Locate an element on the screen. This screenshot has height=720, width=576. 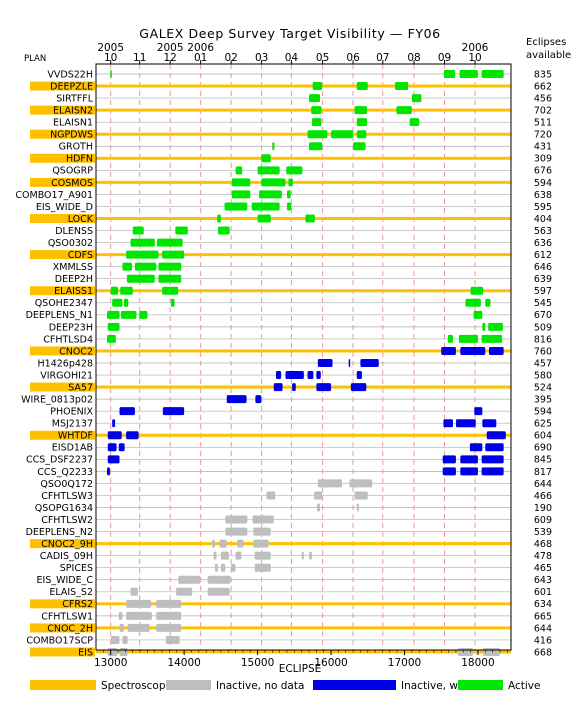
target-name: WIRE_0813p02 is located at coordinates (57, 400).